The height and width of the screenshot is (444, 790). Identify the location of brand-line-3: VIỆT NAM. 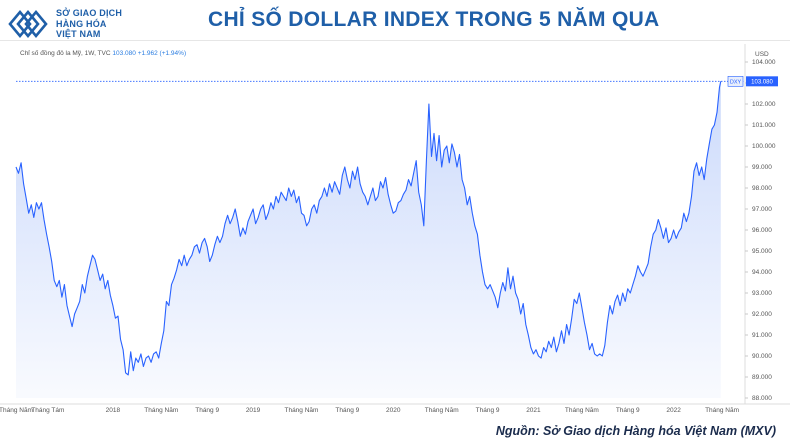
(78, 34).